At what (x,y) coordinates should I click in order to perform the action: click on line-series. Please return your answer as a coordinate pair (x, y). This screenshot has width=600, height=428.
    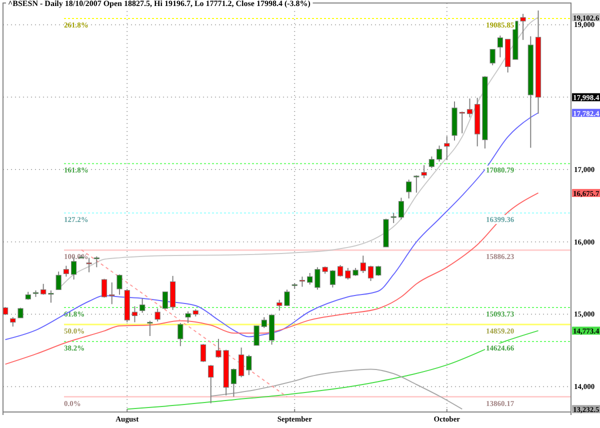
    Looking at the image, I should click on (332, 370).